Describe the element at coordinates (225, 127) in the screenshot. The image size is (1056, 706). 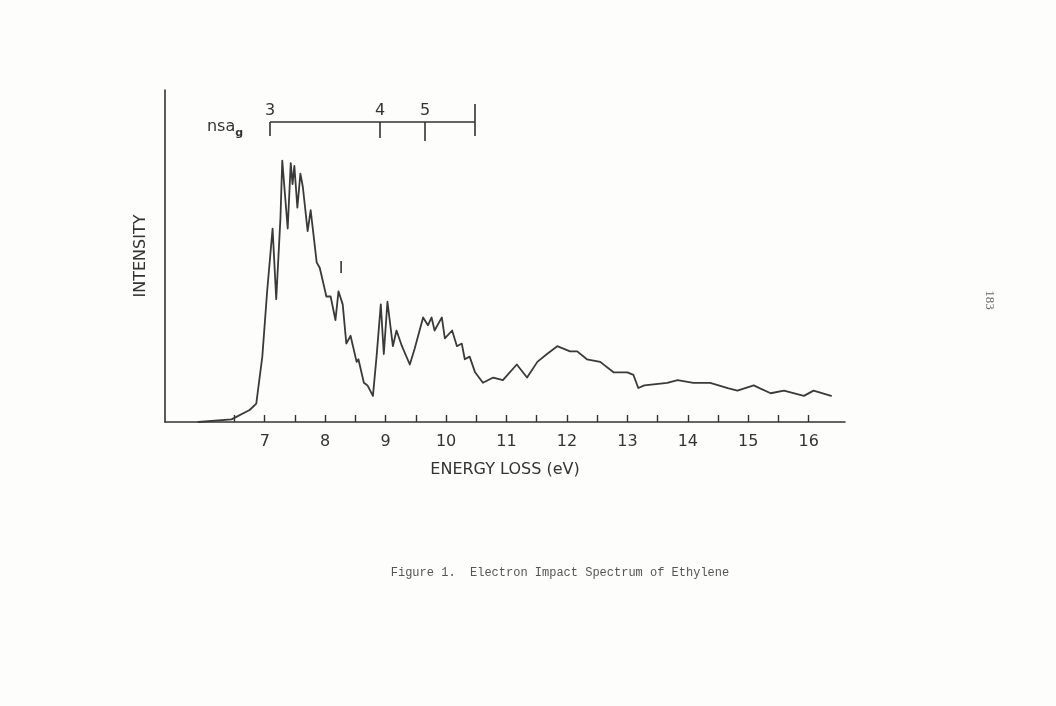
I see `text: nsa$_{g}$` at that location.